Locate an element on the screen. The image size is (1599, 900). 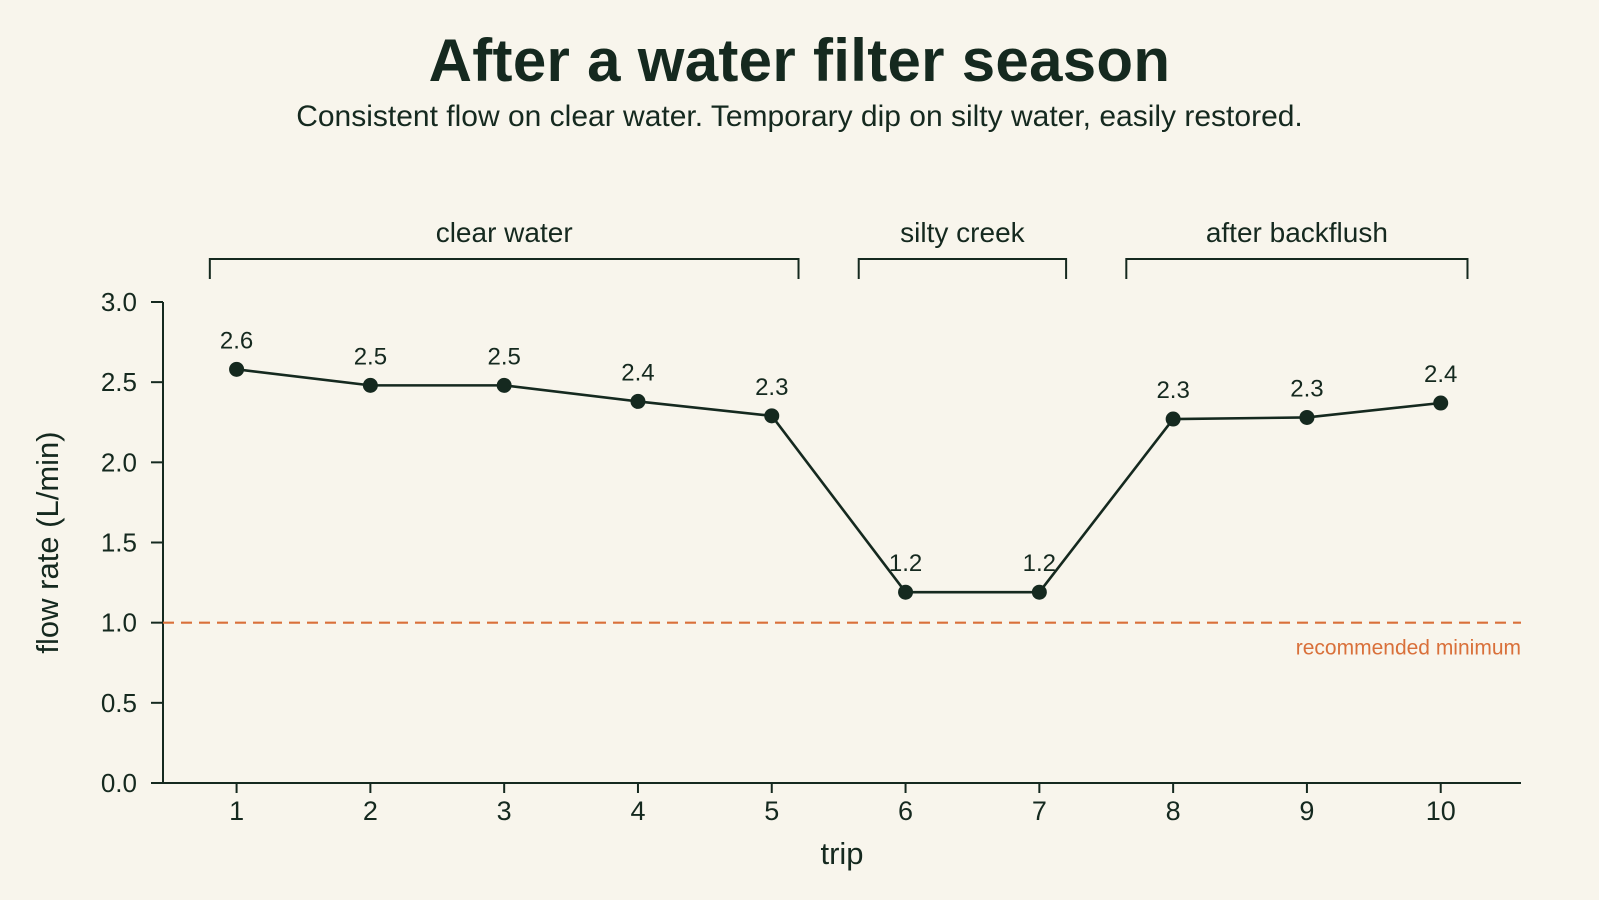
y-tick-label: 2.5 is located at coordinates (119, 382).